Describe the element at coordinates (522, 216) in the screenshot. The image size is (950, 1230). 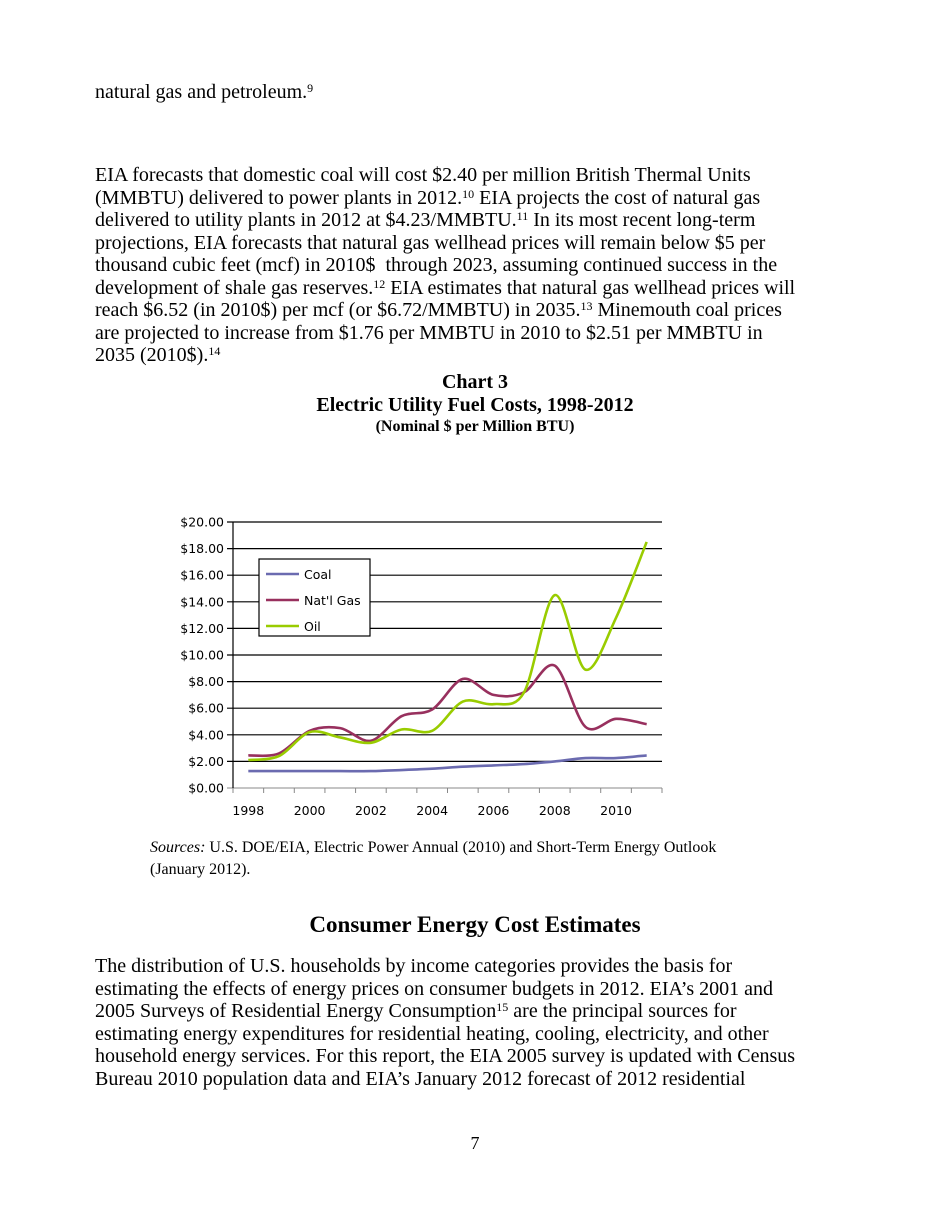
I see `footnote-ref: 11` at that location.